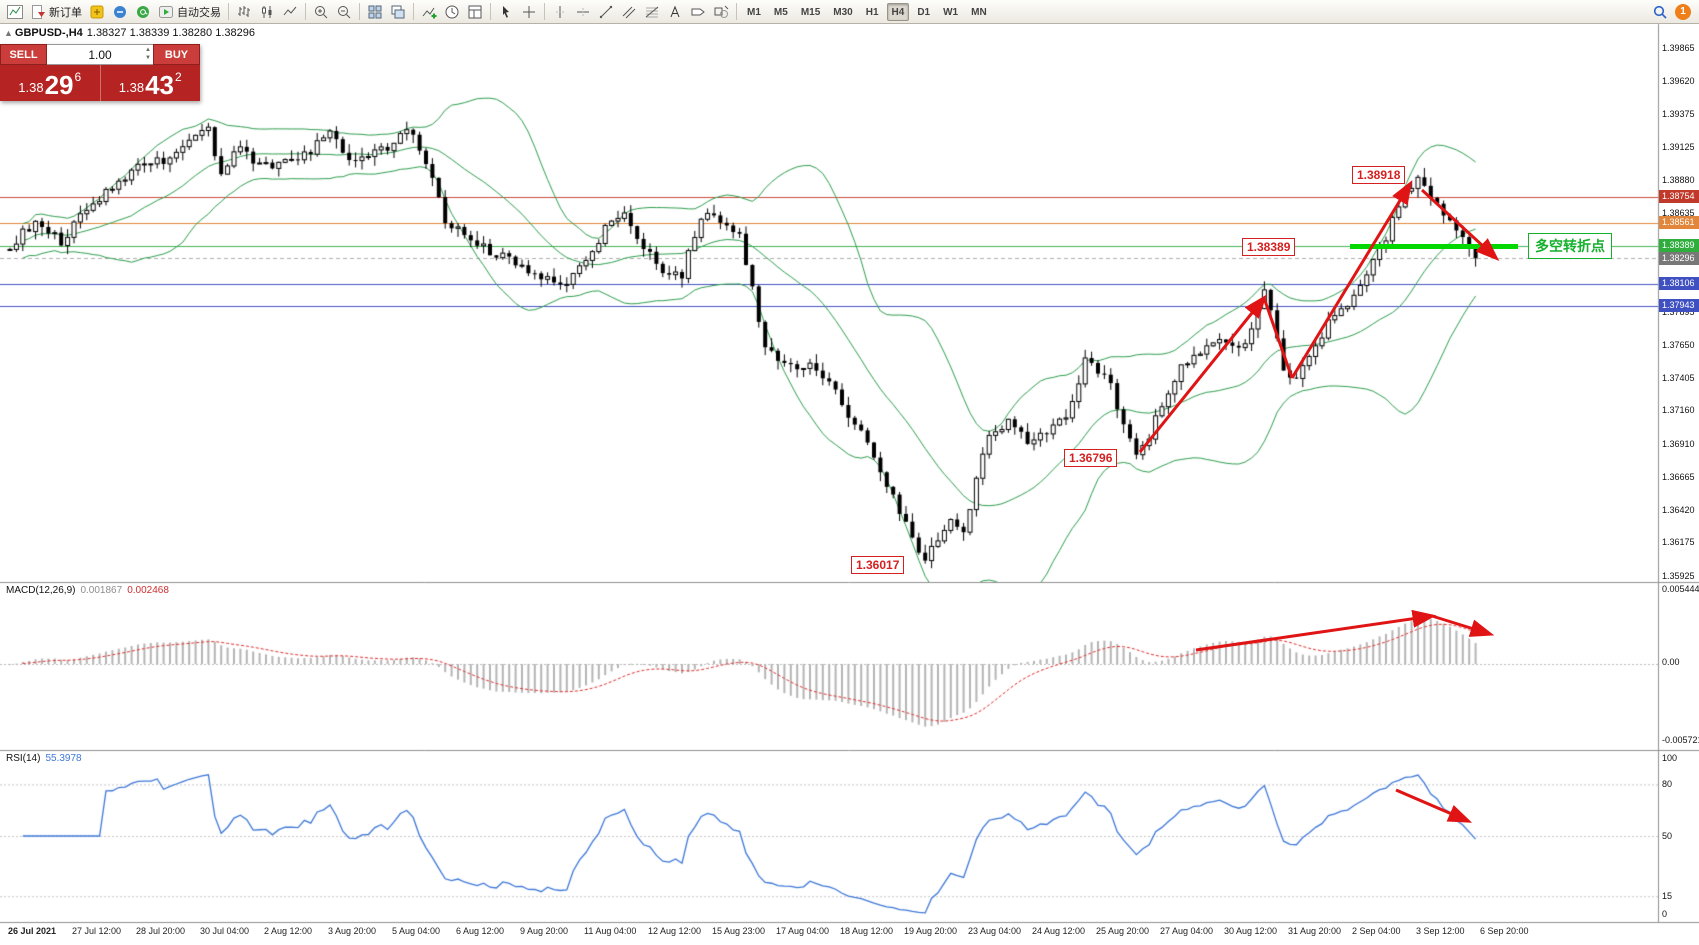  I want to click on toolbar-zoom-out-button, so click(344, 12).